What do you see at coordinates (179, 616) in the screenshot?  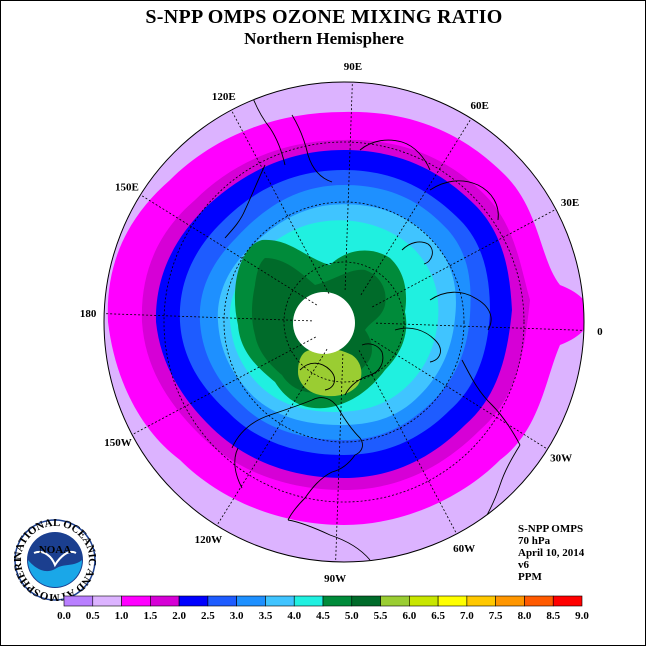 I see `colorbar-tick-label: 2.0` at bounding box center [179, 616].